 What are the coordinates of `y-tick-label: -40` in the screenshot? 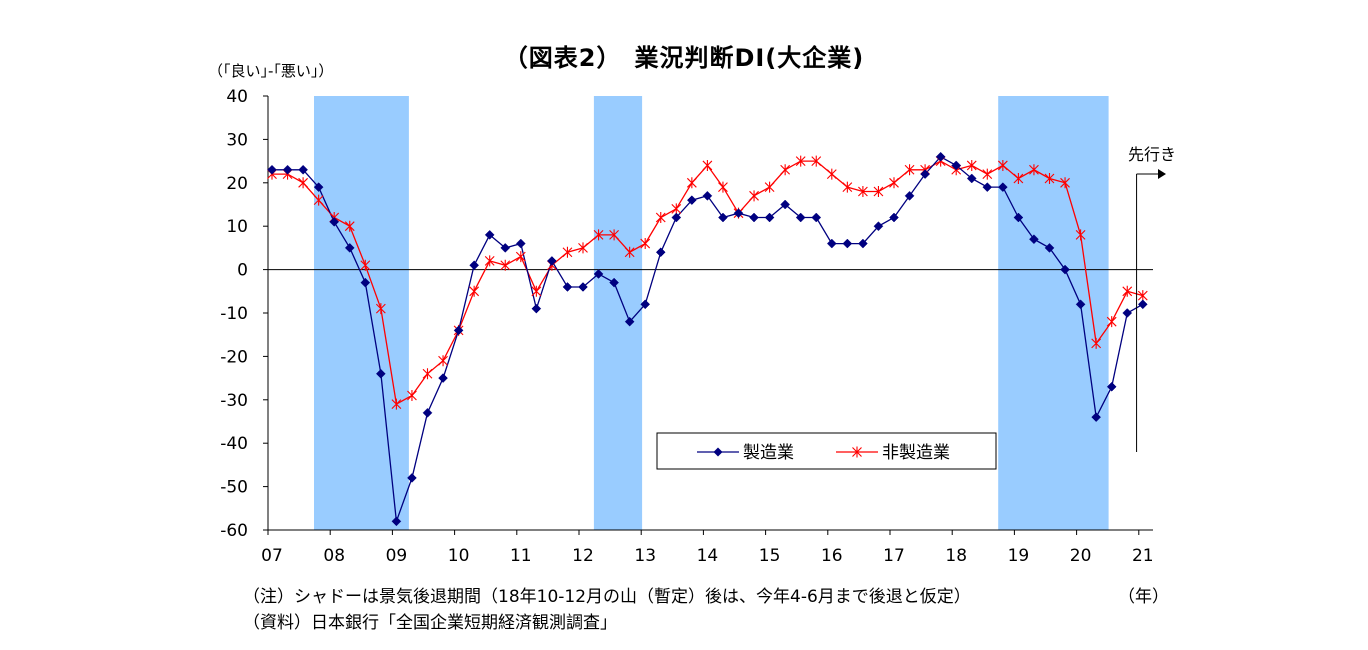 It's located at (234, 444).